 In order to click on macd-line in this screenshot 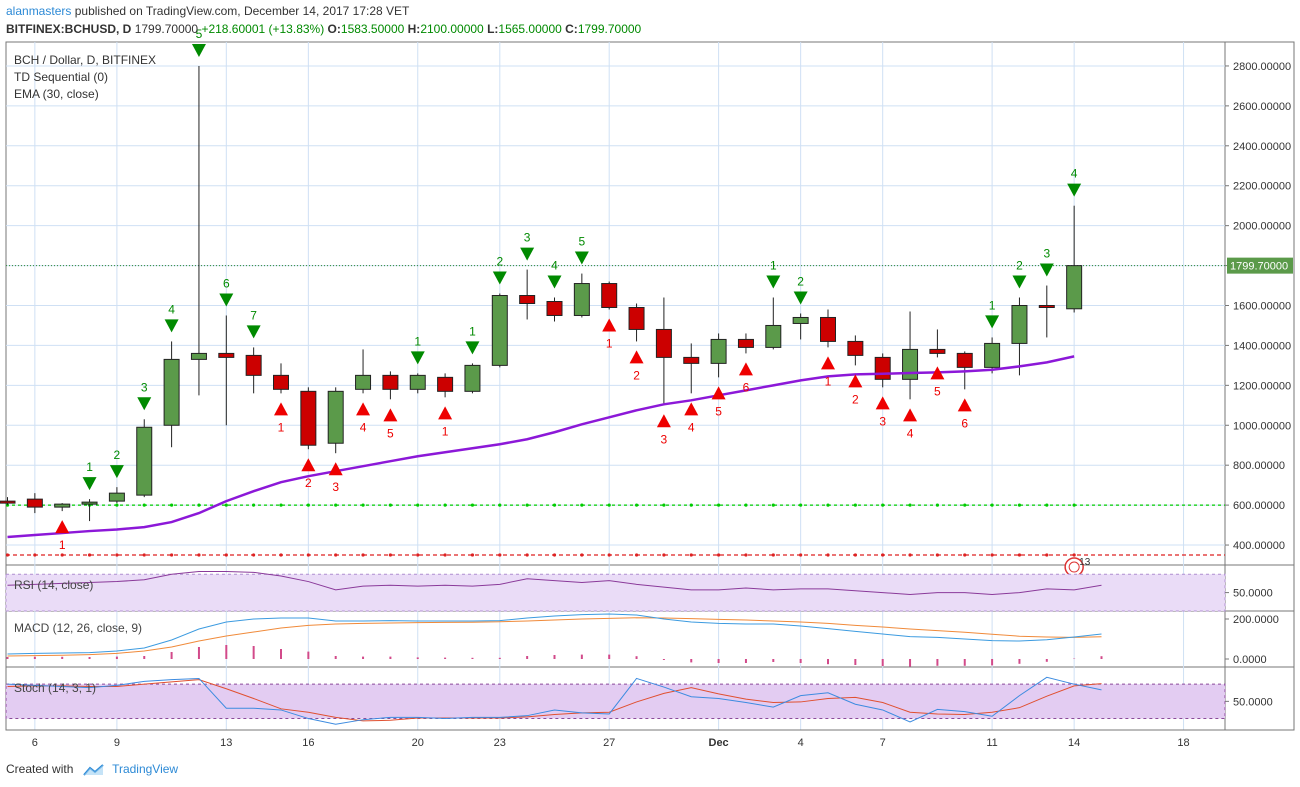, I will do `click(554, 634)`.